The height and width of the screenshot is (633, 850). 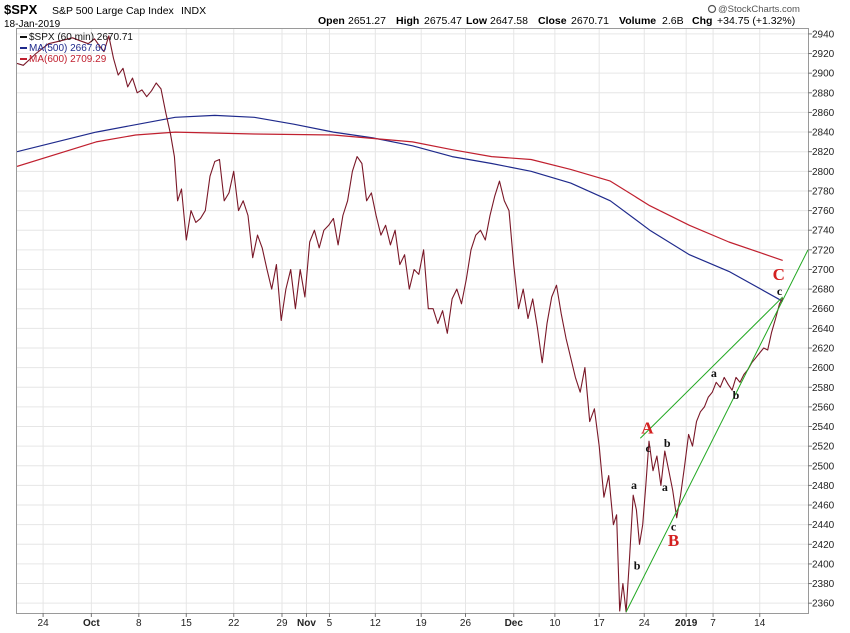 What do you see at coordinates (823, 427) in the screenshot?
I see `y-tick-label: 2540` at bounding box center [823, 427].